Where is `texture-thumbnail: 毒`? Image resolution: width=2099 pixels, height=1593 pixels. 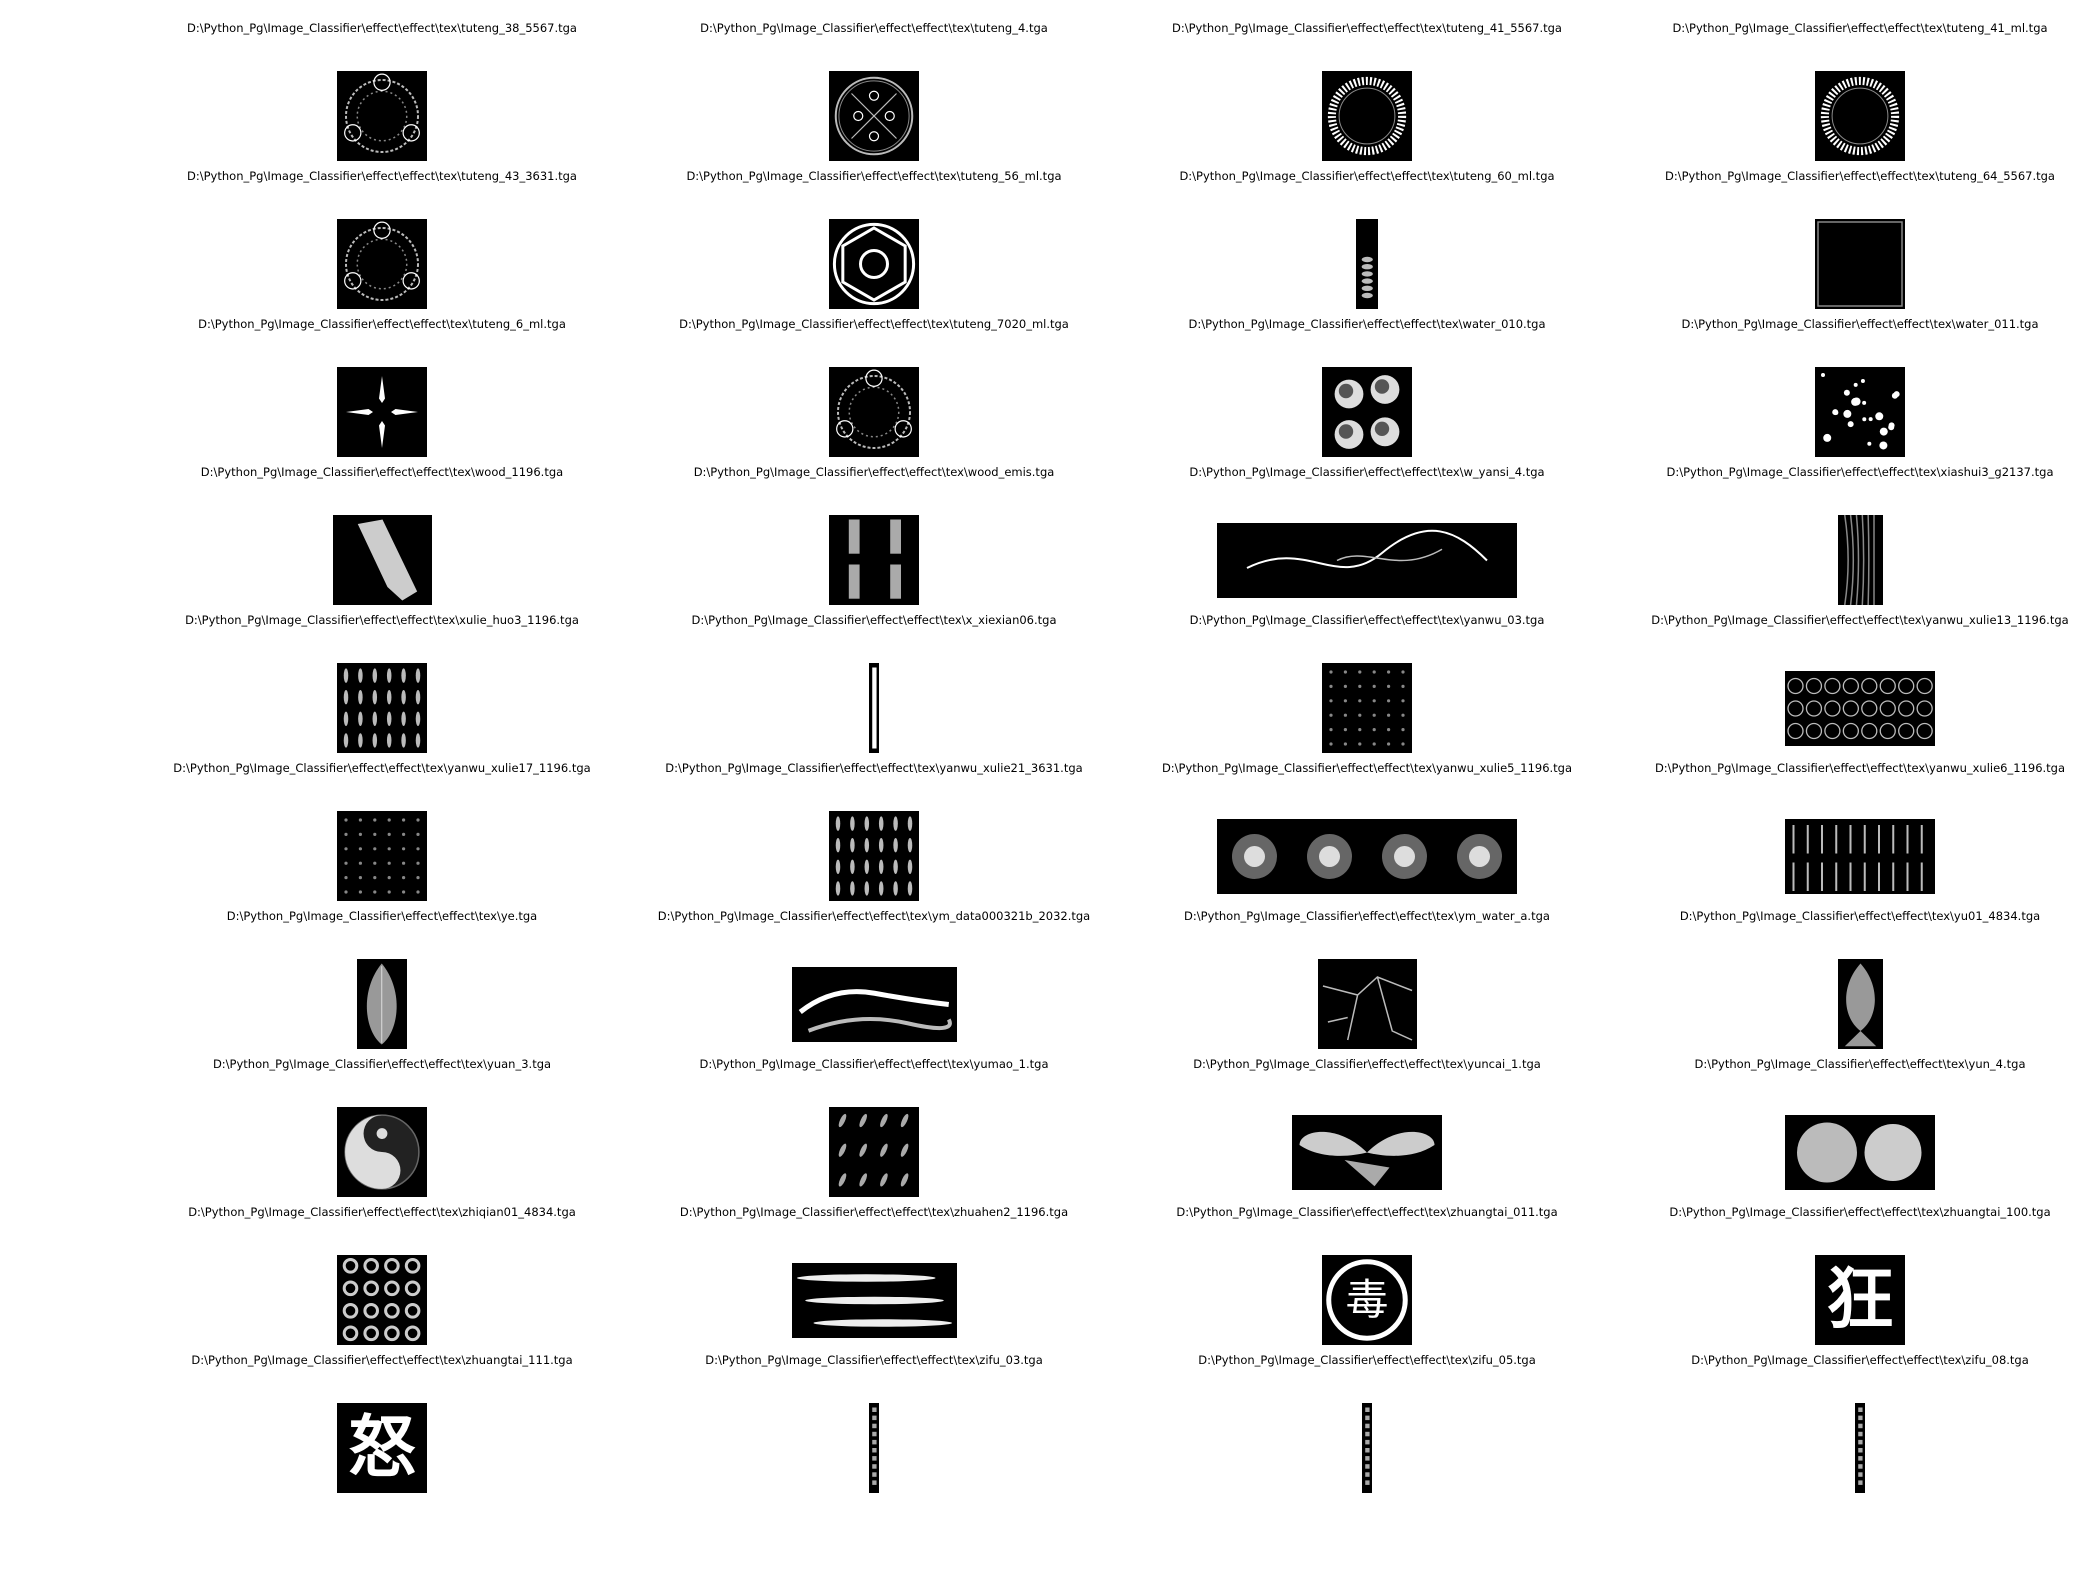 texture-thumbnail: 毒 is located at coordinates (1367, 1300).